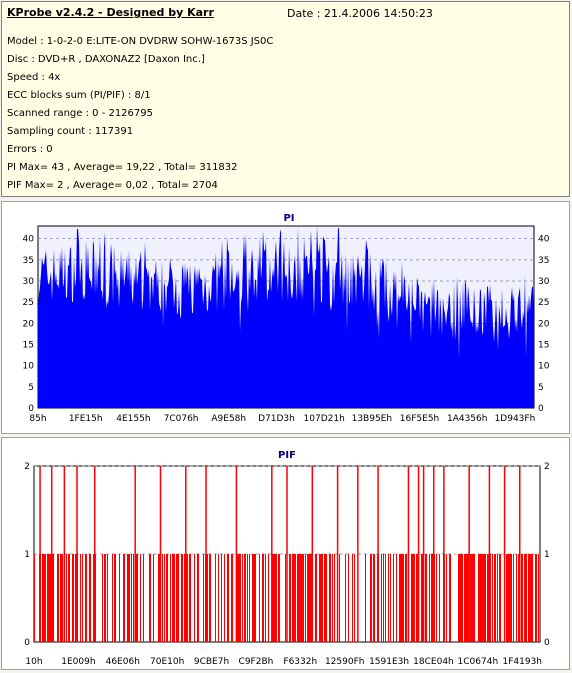 The image size is (572, 673). What do you see at coordinates (287, 455) in the screenshot?
I see `pif-chart-title: PIF` at bounding box center [287, 455].